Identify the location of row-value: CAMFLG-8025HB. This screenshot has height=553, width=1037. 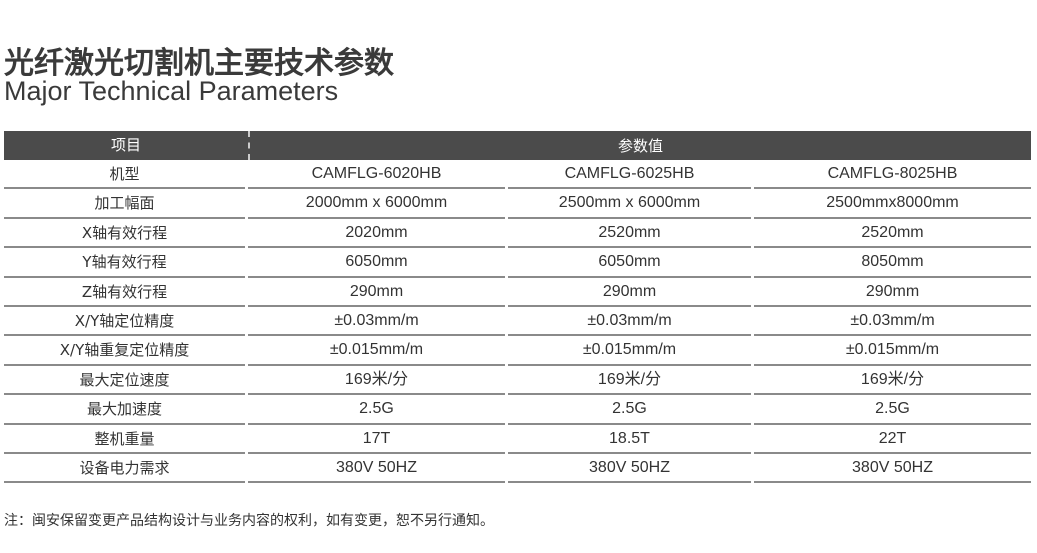
(892, 175).